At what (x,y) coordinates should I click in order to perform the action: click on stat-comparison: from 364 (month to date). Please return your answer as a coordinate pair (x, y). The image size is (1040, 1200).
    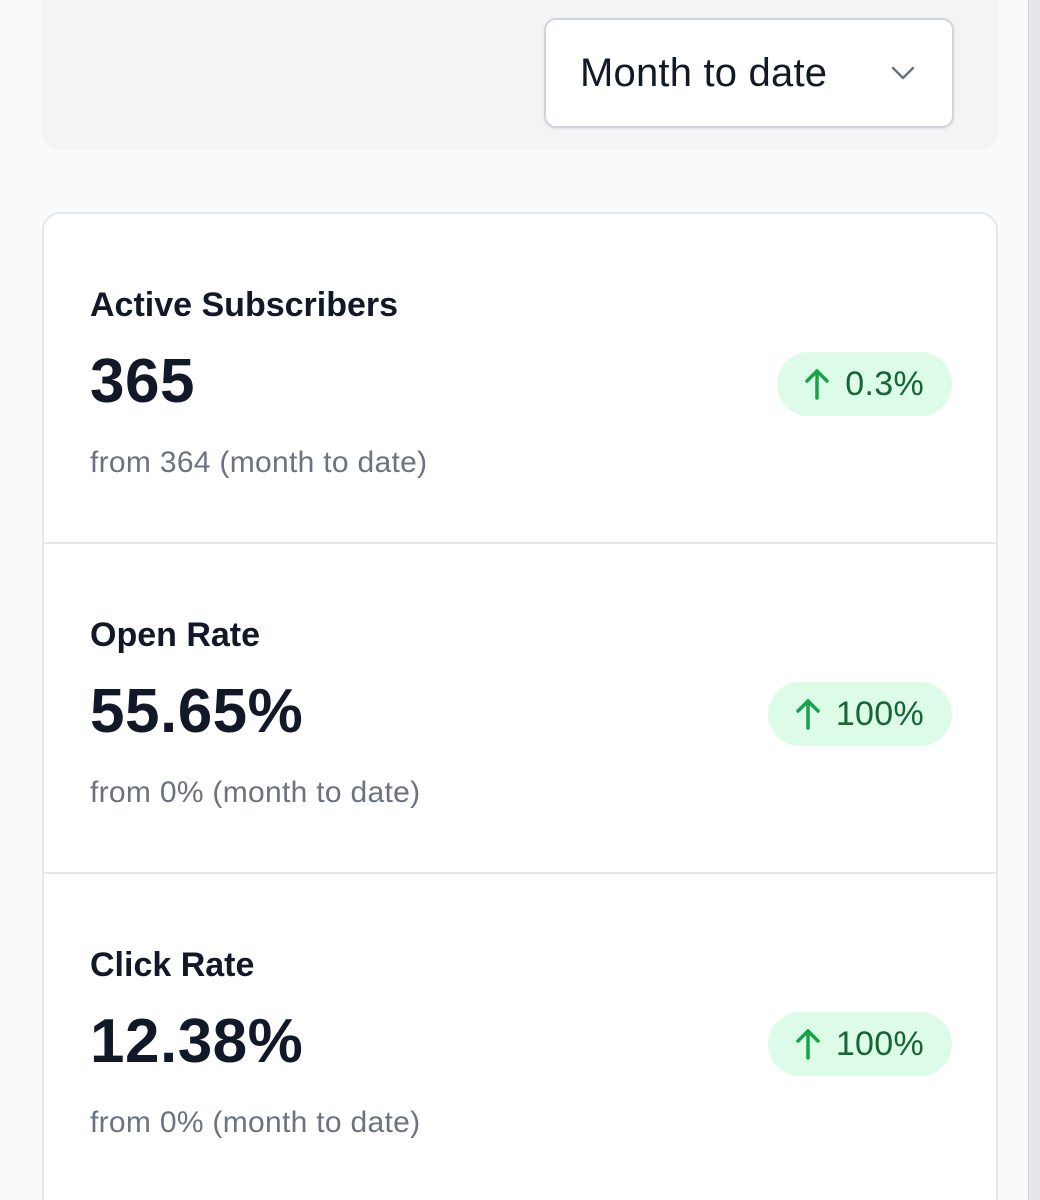
    Looking at the image, I should click on (259, 462).